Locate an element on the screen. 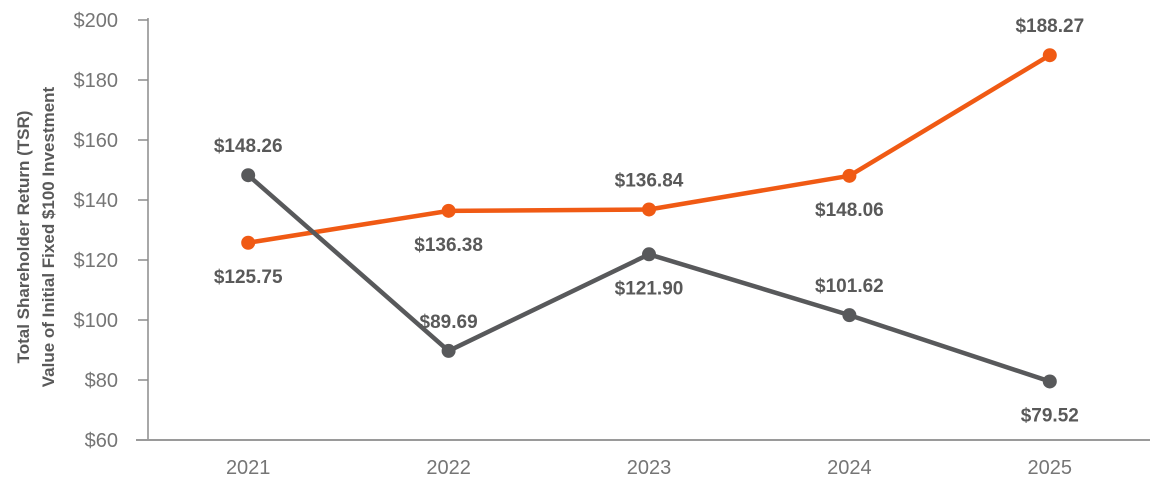  data-point-label-dark-gray: $101.62 is located at coordinates (849, 286).